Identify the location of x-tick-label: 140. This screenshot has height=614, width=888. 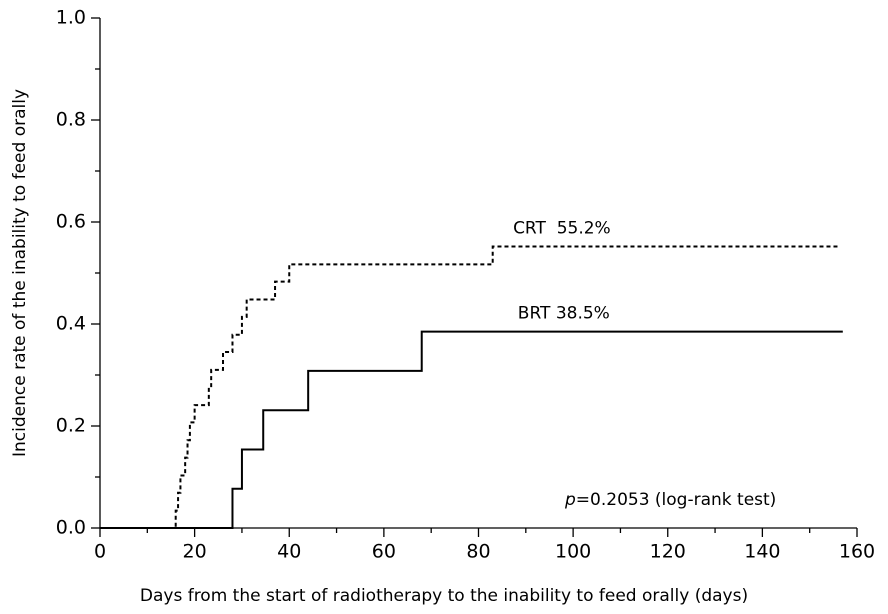
(762, 552).